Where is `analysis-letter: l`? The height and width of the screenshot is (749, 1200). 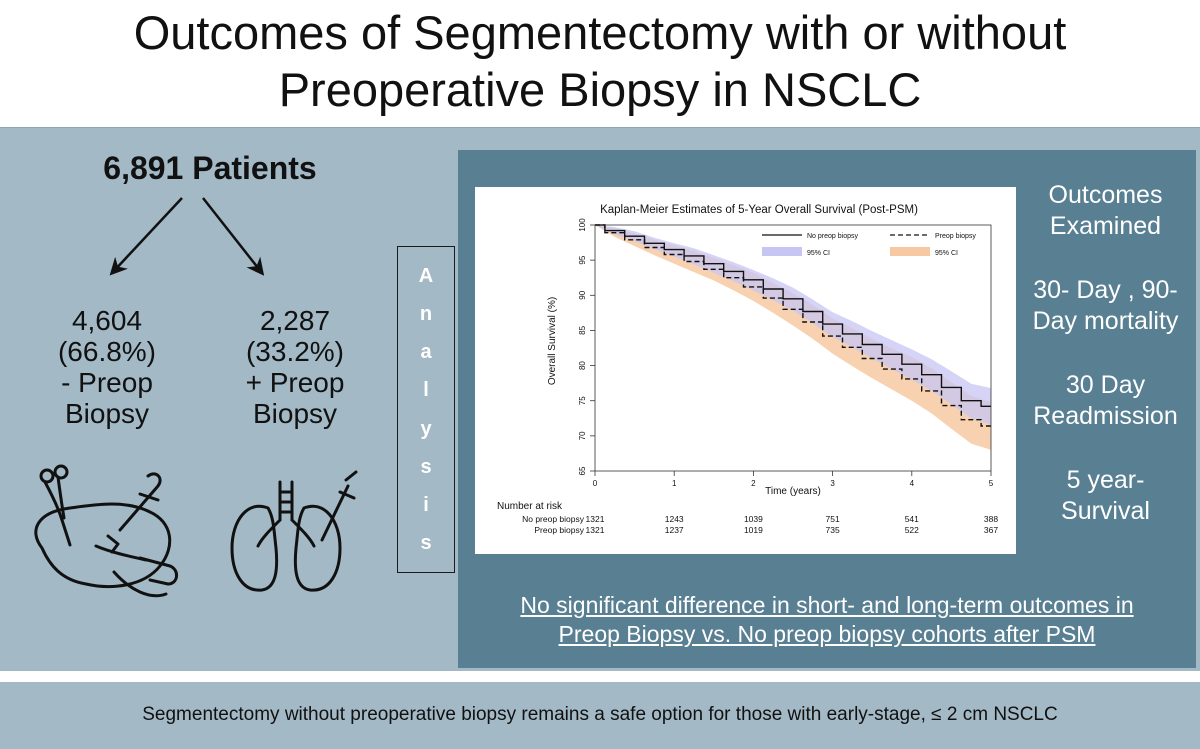
analysis-letter: l is located at coordinates (426, 390).